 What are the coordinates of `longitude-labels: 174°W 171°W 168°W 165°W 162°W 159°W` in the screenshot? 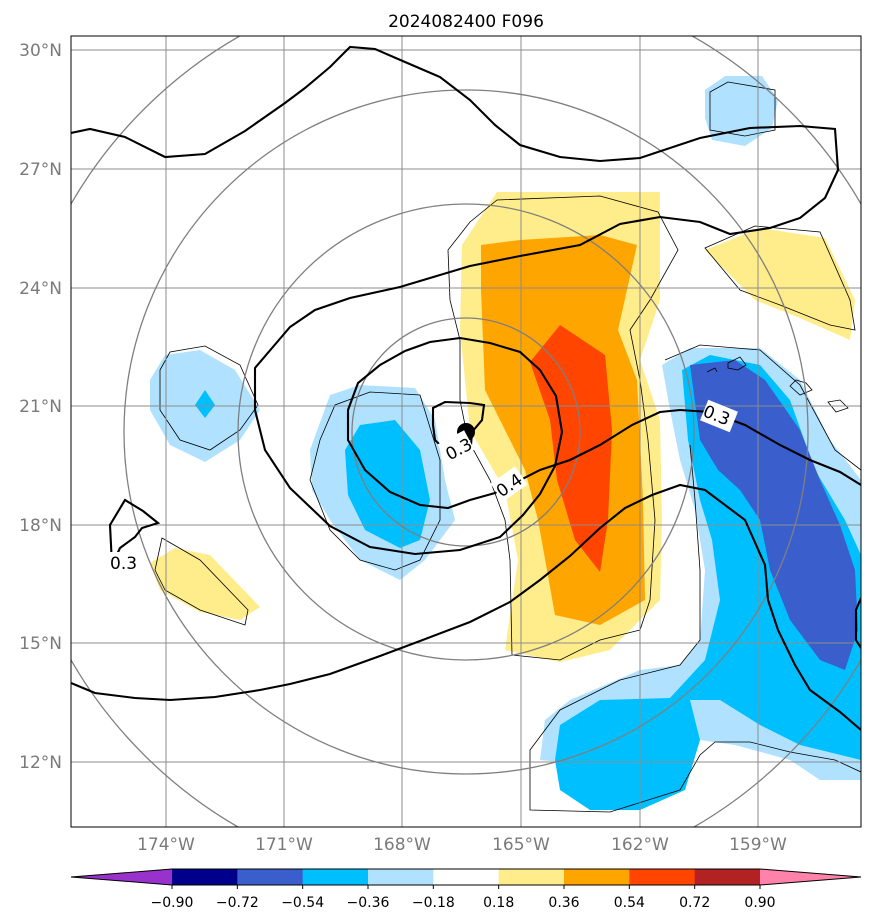 It's located at (462, 845).